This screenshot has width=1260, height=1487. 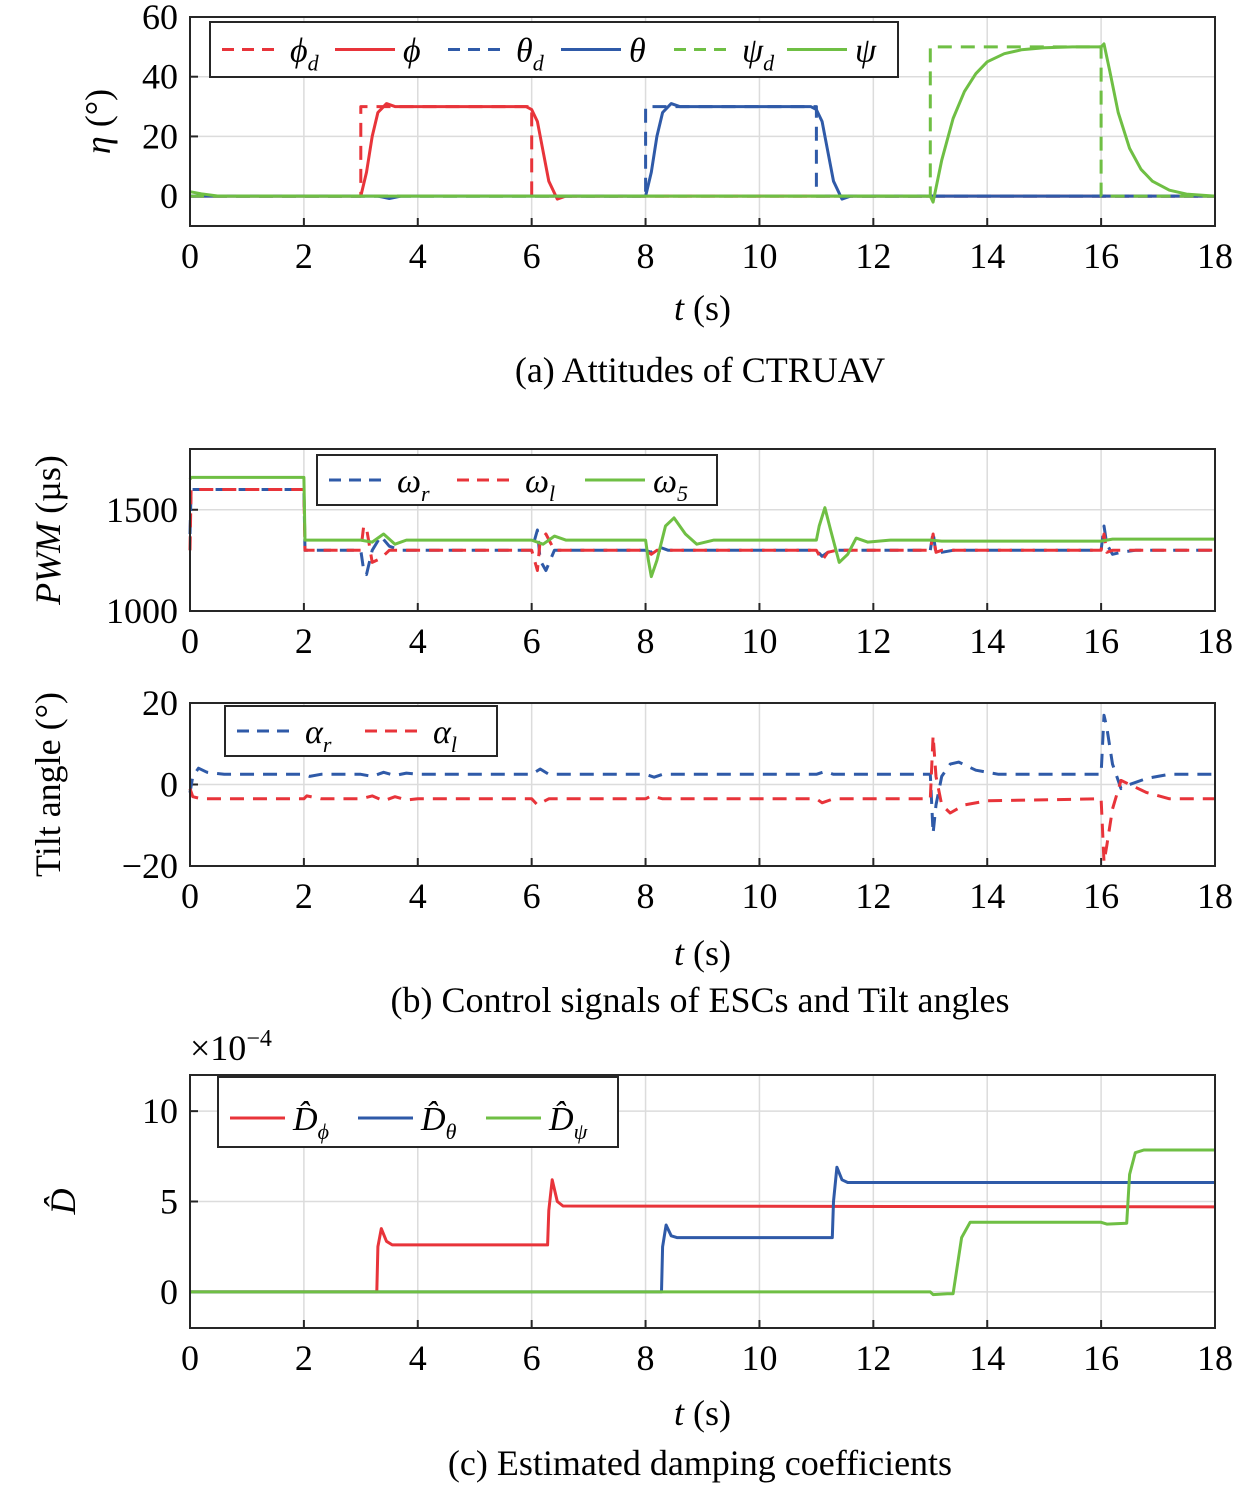 I want to click on legend-pwm: ωr ωl ω5, so click(x=517, y=480).